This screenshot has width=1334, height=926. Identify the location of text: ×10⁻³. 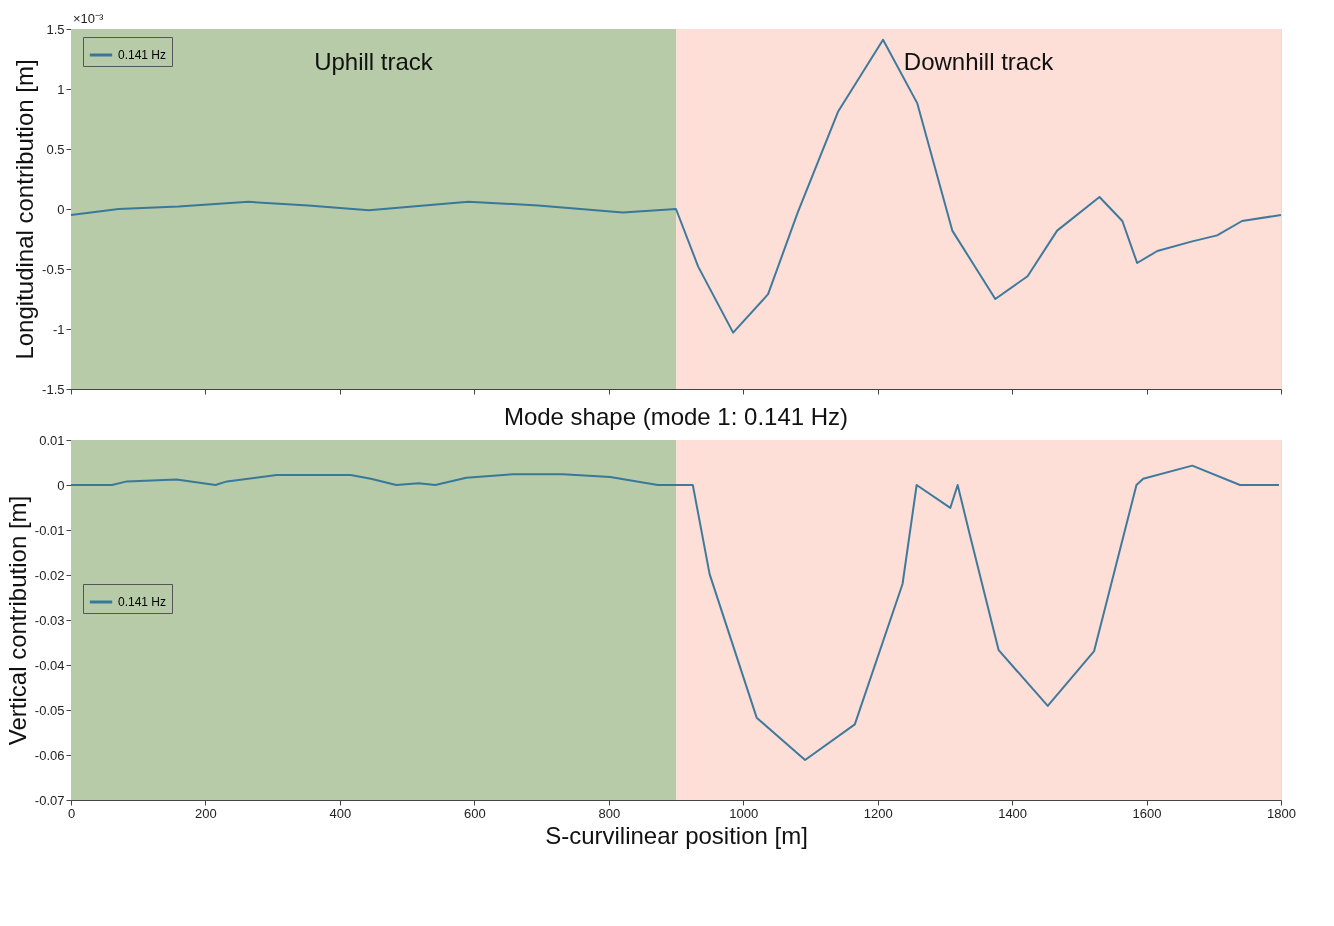
(89, 18).